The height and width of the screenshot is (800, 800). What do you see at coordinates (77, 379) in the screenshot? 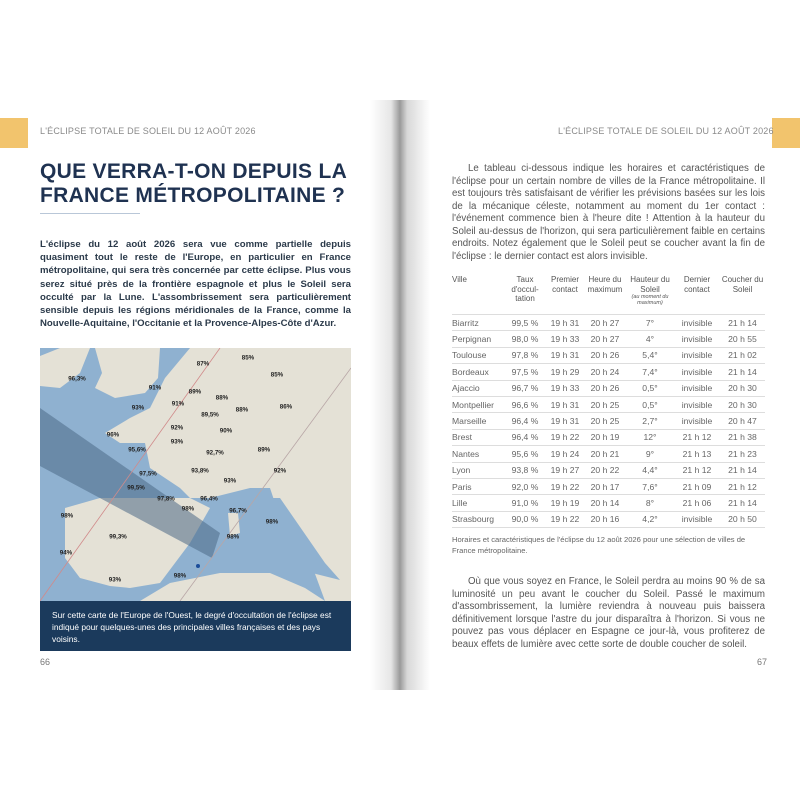
I see `map-label: 96,3%` at bounding box center [77, 379].